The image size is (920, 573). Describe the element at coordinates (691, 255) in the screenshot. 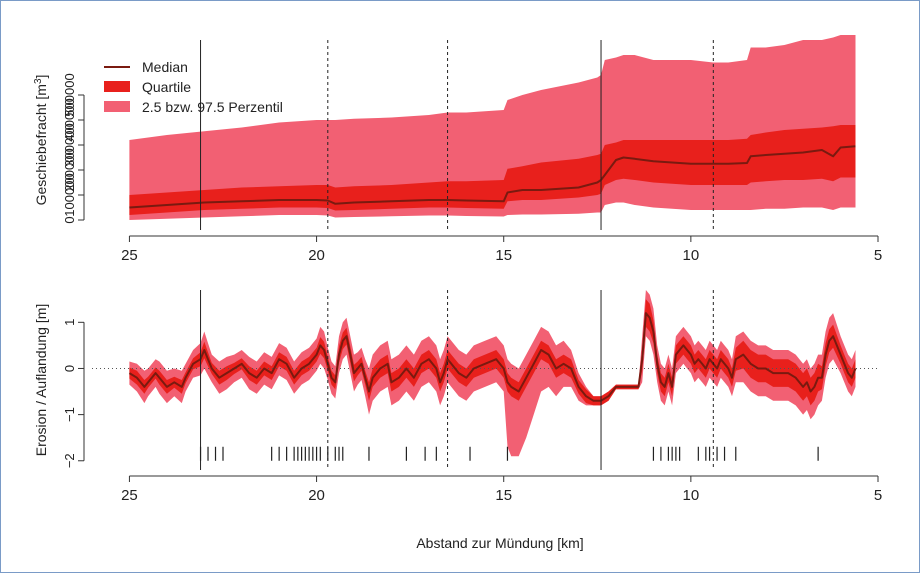

I see `top-xtick-label-10: 10` at that location.